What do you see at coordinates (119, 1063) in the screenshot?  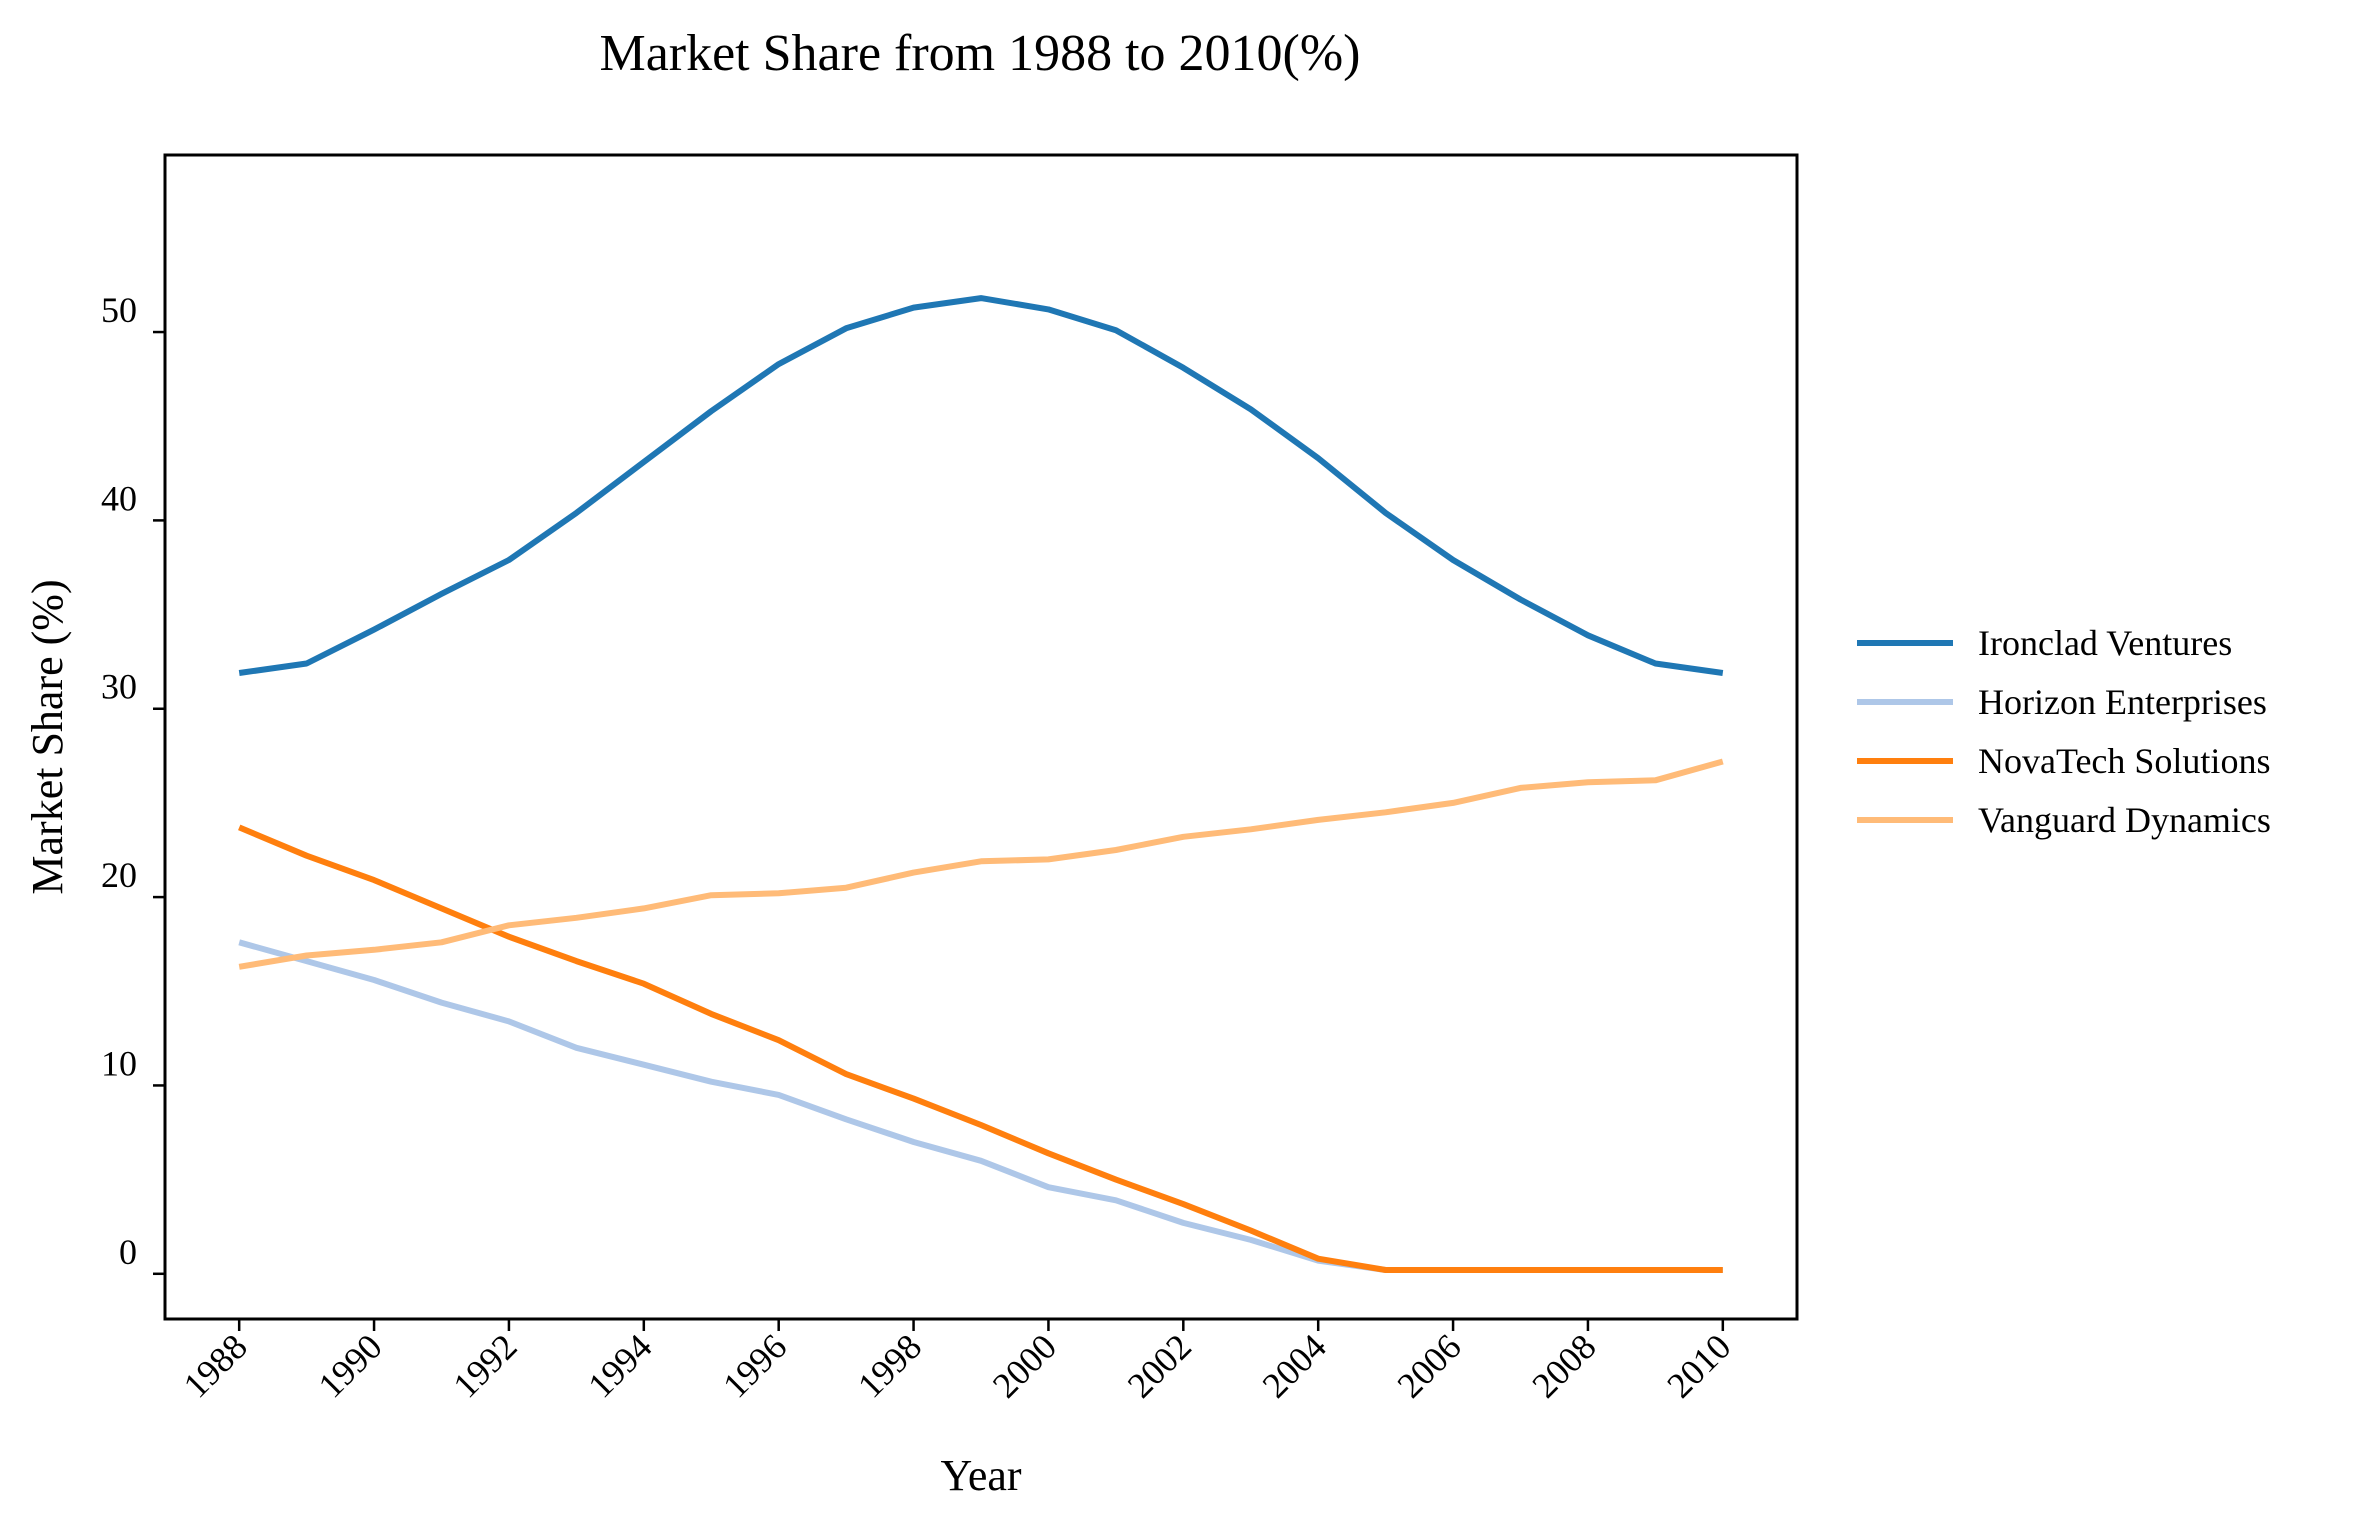 I see `y-tick-label: 10` at bounding box center [119, 1063].